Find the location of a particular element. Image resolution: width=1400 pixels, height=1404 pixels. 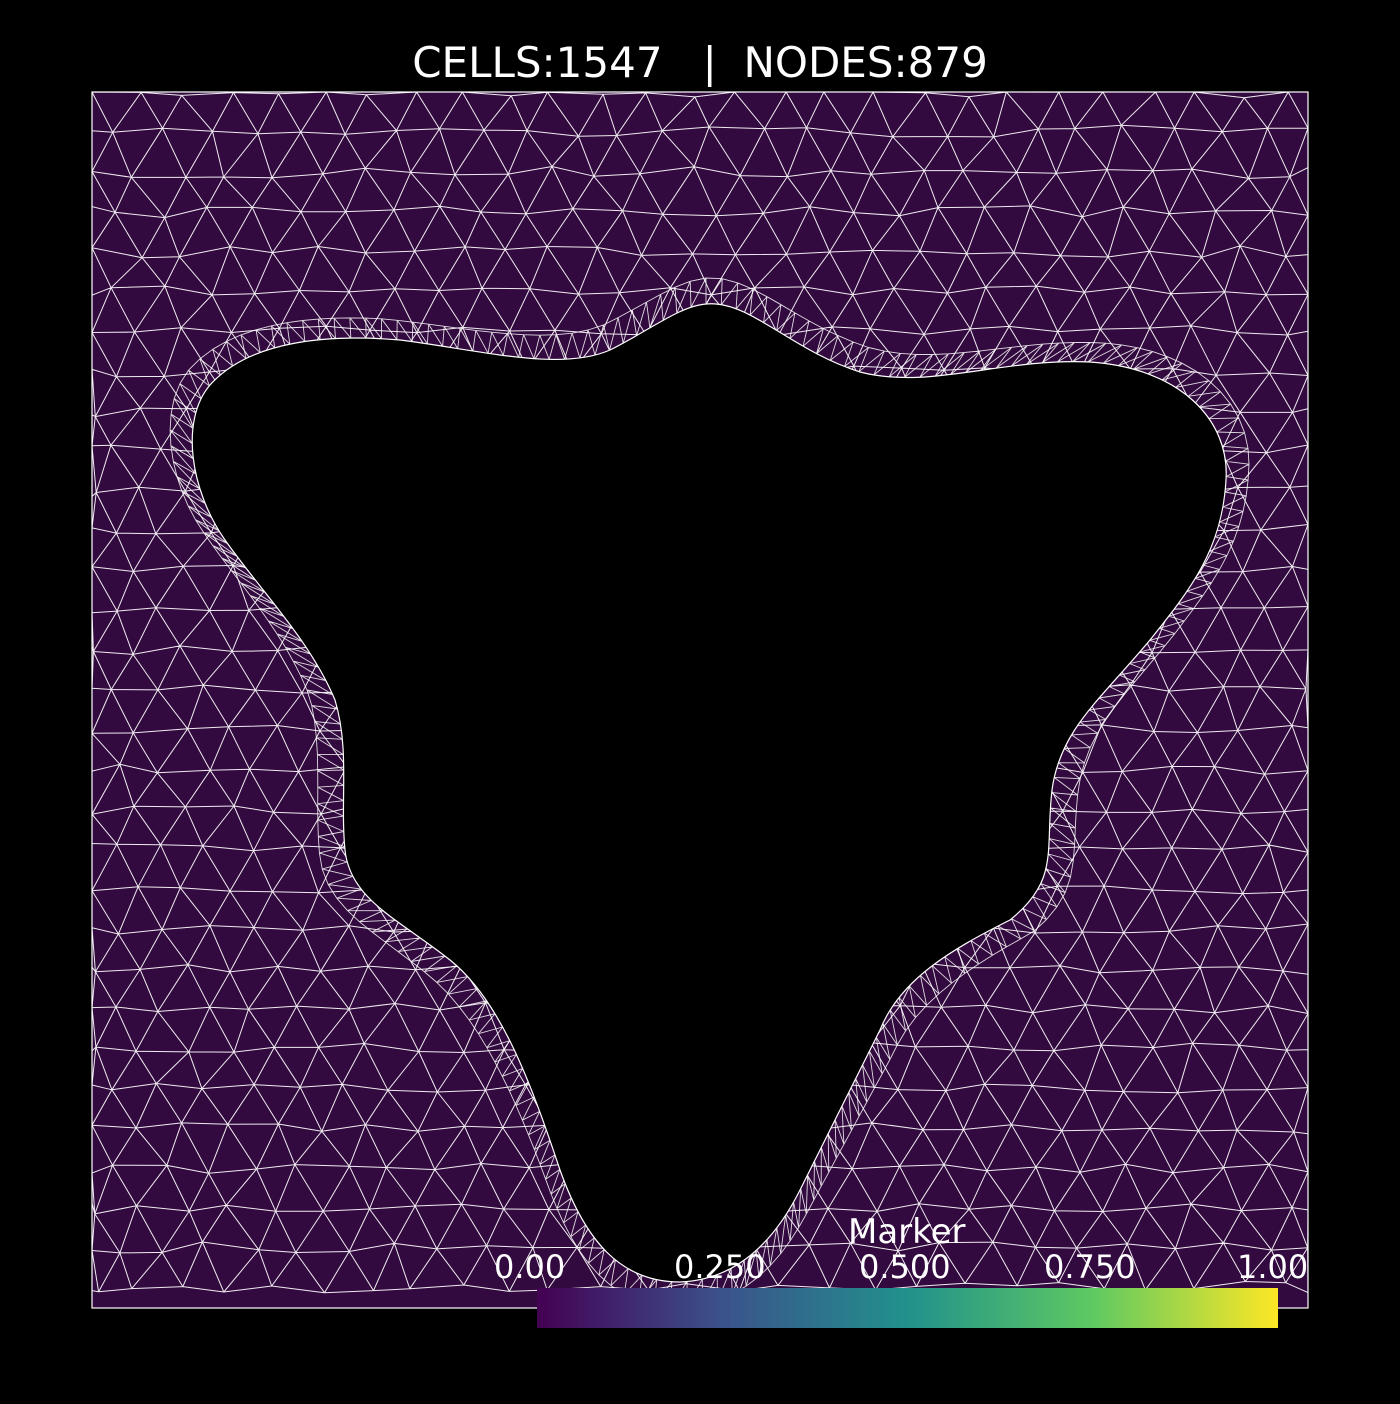

mesh-stats-title: CELLS:1547 | NODES:879 is located at coordinates (700, 62).